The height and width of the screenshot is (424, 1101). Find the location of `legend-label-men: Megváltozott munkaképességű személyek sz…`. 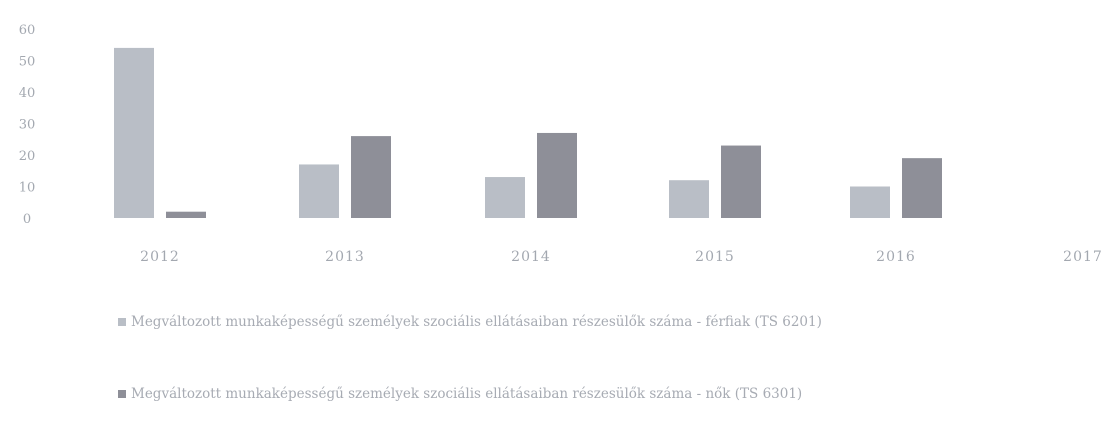

legend-label-men: Megváltozott munkaképességű személyek sz… is located at coordinates (476, 322).